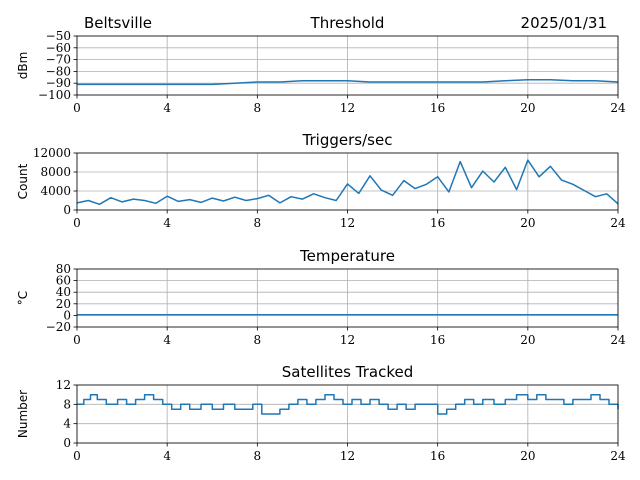 The image size is (640, 480). What do you see at coordinates (258, 456) in the screenshot?
I see `satellites-tracked-xtick-label: 8` at bounding box center [258, 456].